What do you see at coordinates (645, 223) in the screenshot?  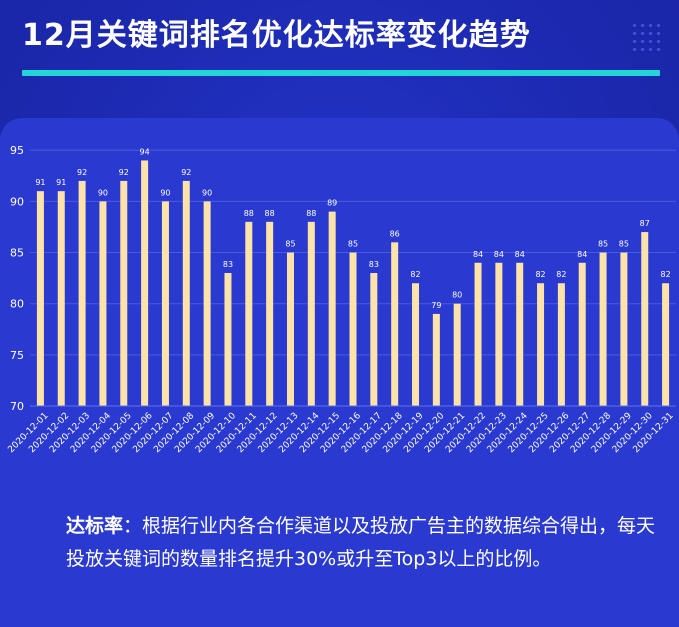 I see `data-label: 87` at bounding box center [645, 223].